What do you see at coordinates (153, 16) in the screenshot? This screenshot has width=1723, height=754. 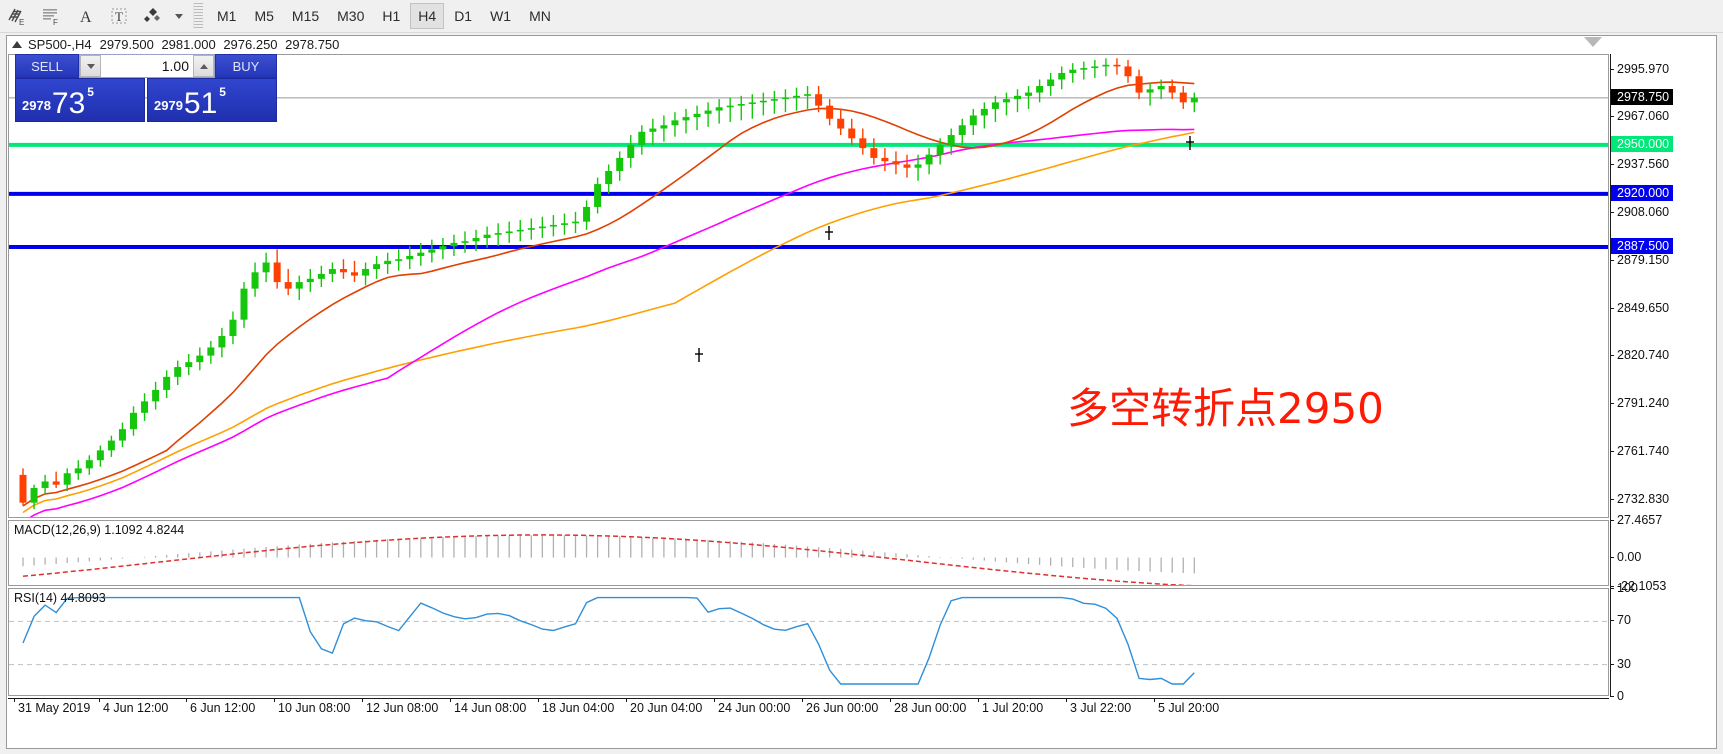 I see `objects-icon` at bounding box center [153, 16].